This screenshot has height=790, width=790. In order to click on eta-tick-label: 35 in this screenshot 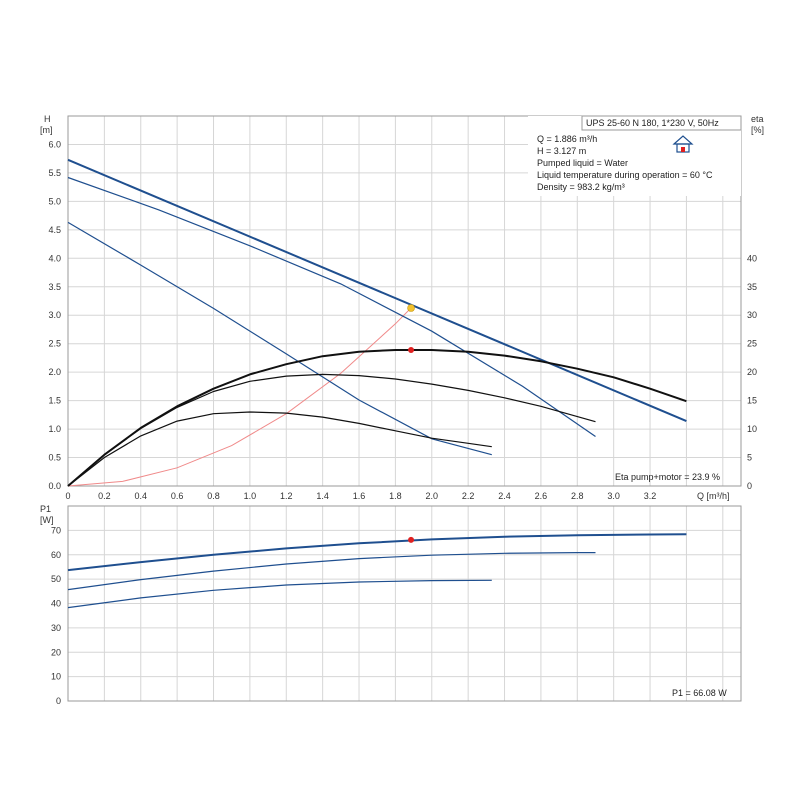, I will do `click(752, 287)`.